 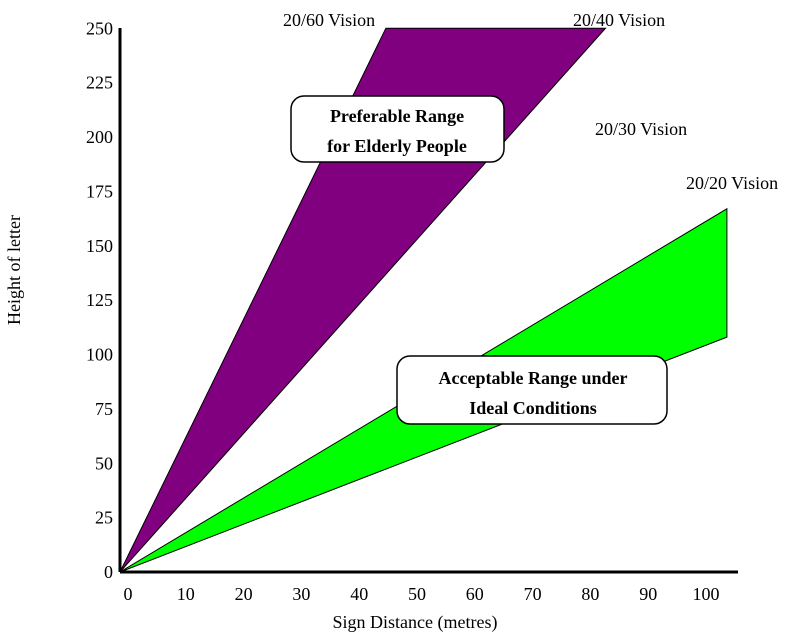 What do you see at coordinates (104, 409) in the screenshot?
I see `y-tick-label: 75` at bounding box center [104, 409].